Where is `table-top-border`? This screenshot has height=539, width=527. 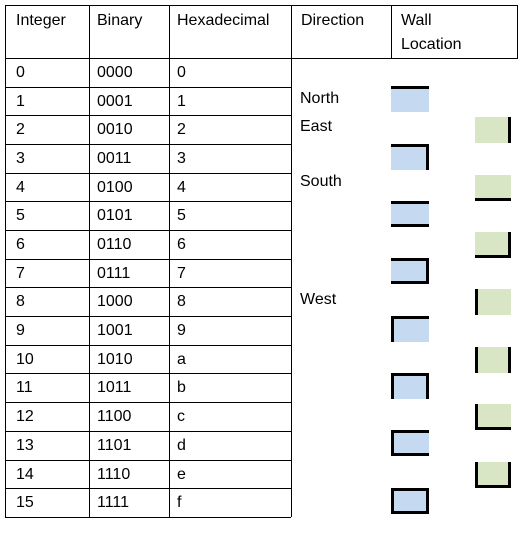 table-top-border is located at coordinates (261, 5).